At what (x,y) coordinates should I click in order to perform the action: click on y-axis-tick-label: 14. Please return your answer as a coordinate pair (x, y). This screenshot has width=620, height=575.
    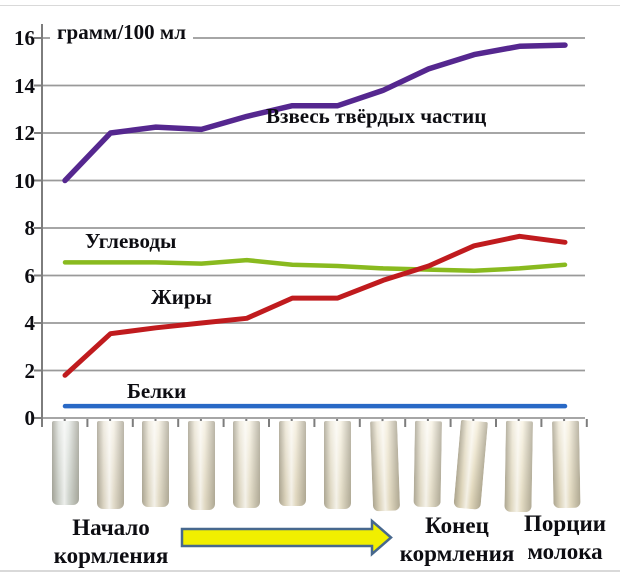
    Looking at the image, I should click on (24, 85).